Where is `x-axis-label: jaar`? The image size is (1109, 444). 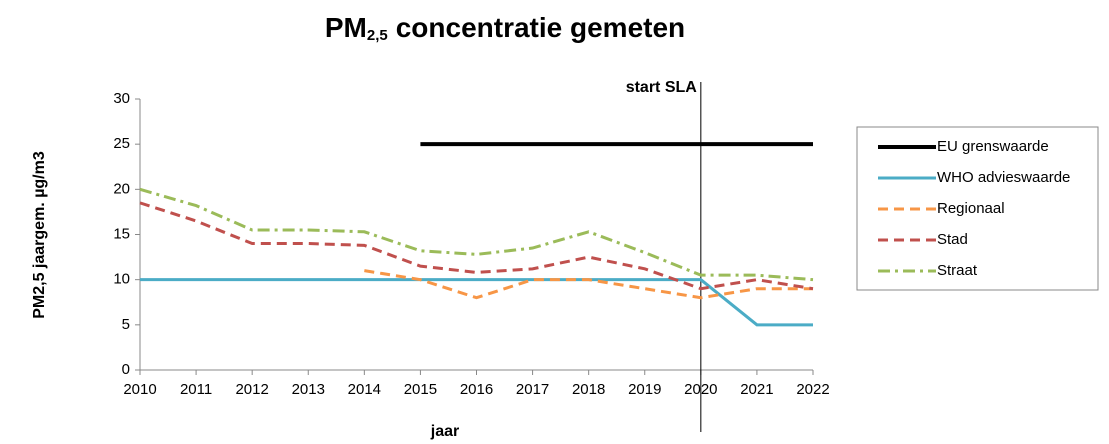 x-axis-label: jaar is located at coordinates (444, 431).